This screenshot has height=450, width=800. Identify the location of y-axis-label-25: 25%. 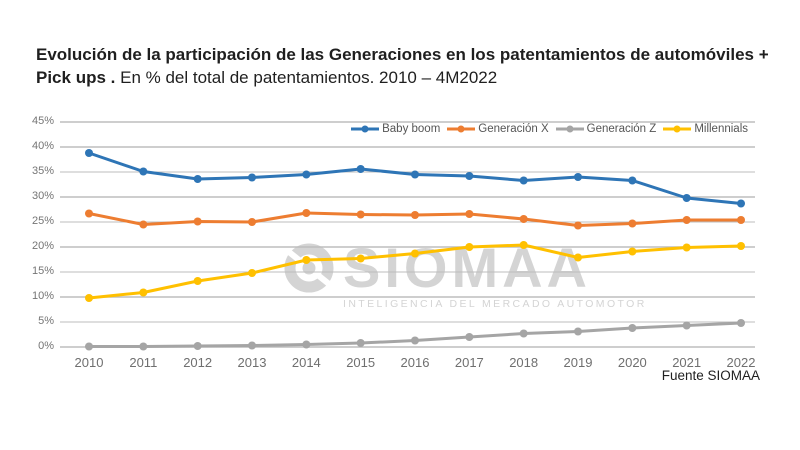
(42, 221).